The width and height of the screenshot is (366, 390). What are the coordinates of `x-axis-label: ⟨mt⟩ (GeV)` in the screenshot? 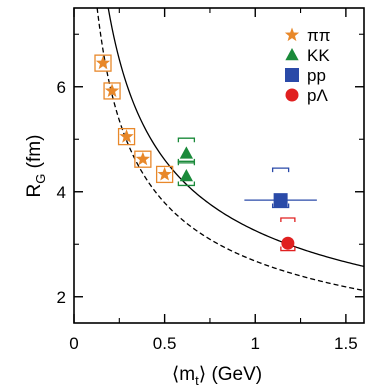 It's located at (217, 376).